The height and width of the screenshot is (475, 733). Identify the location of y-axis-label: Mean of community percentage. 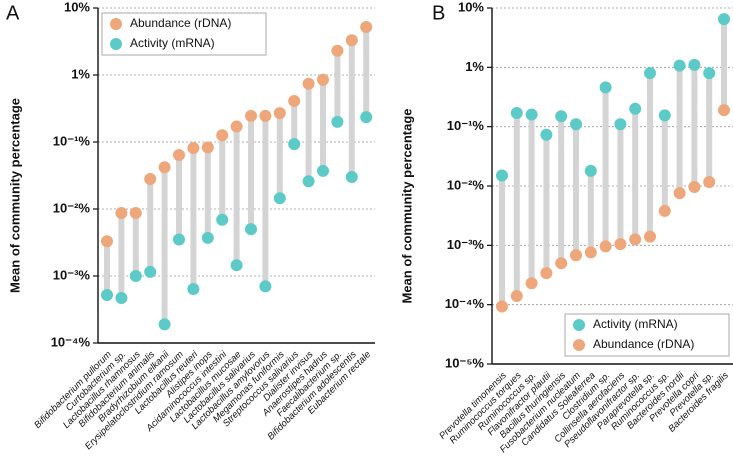
(14, 195).